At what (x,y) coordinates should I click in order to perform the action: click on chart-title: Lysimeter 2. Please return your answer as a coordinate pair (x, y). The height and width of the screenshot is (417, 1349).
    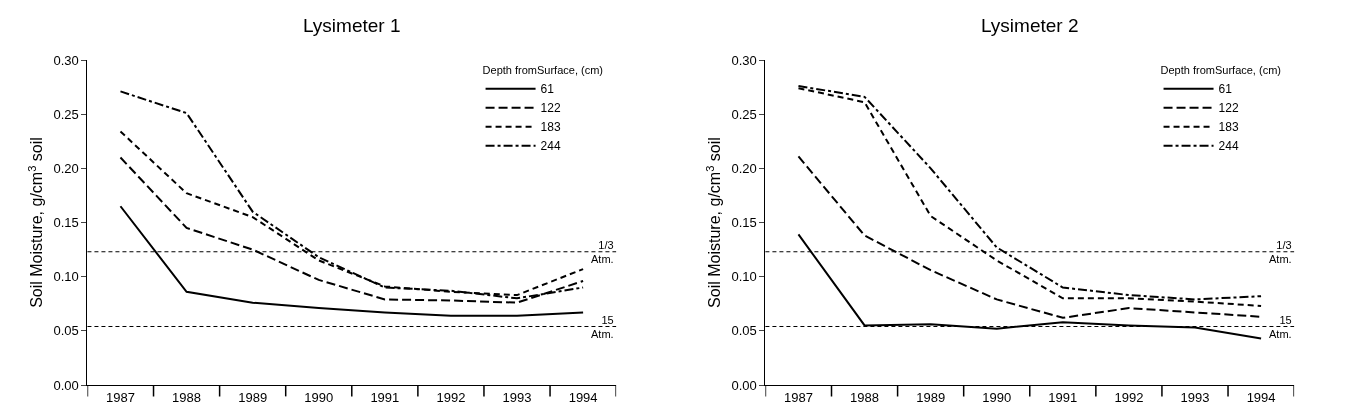
    Looking at the image, I should click on (1030, 25).